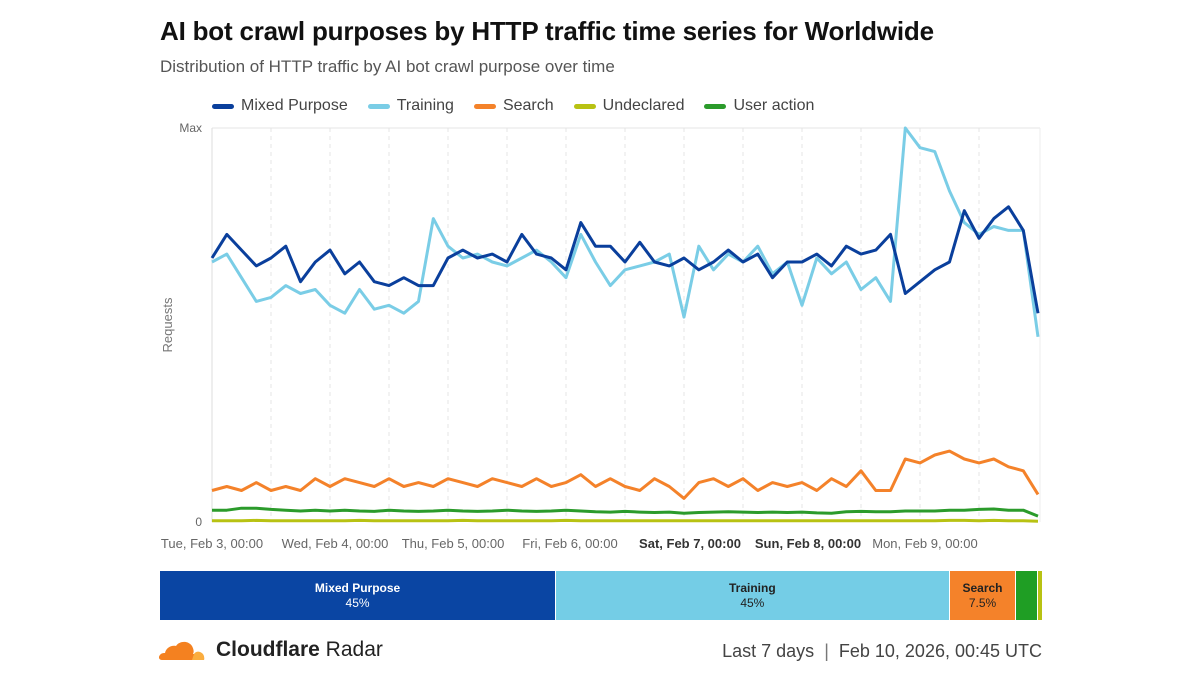 The image size is (1200, 675). Describe the element at coordinates (190, 128) in the screenshot. I see `y-tick-max: Max` at that location.